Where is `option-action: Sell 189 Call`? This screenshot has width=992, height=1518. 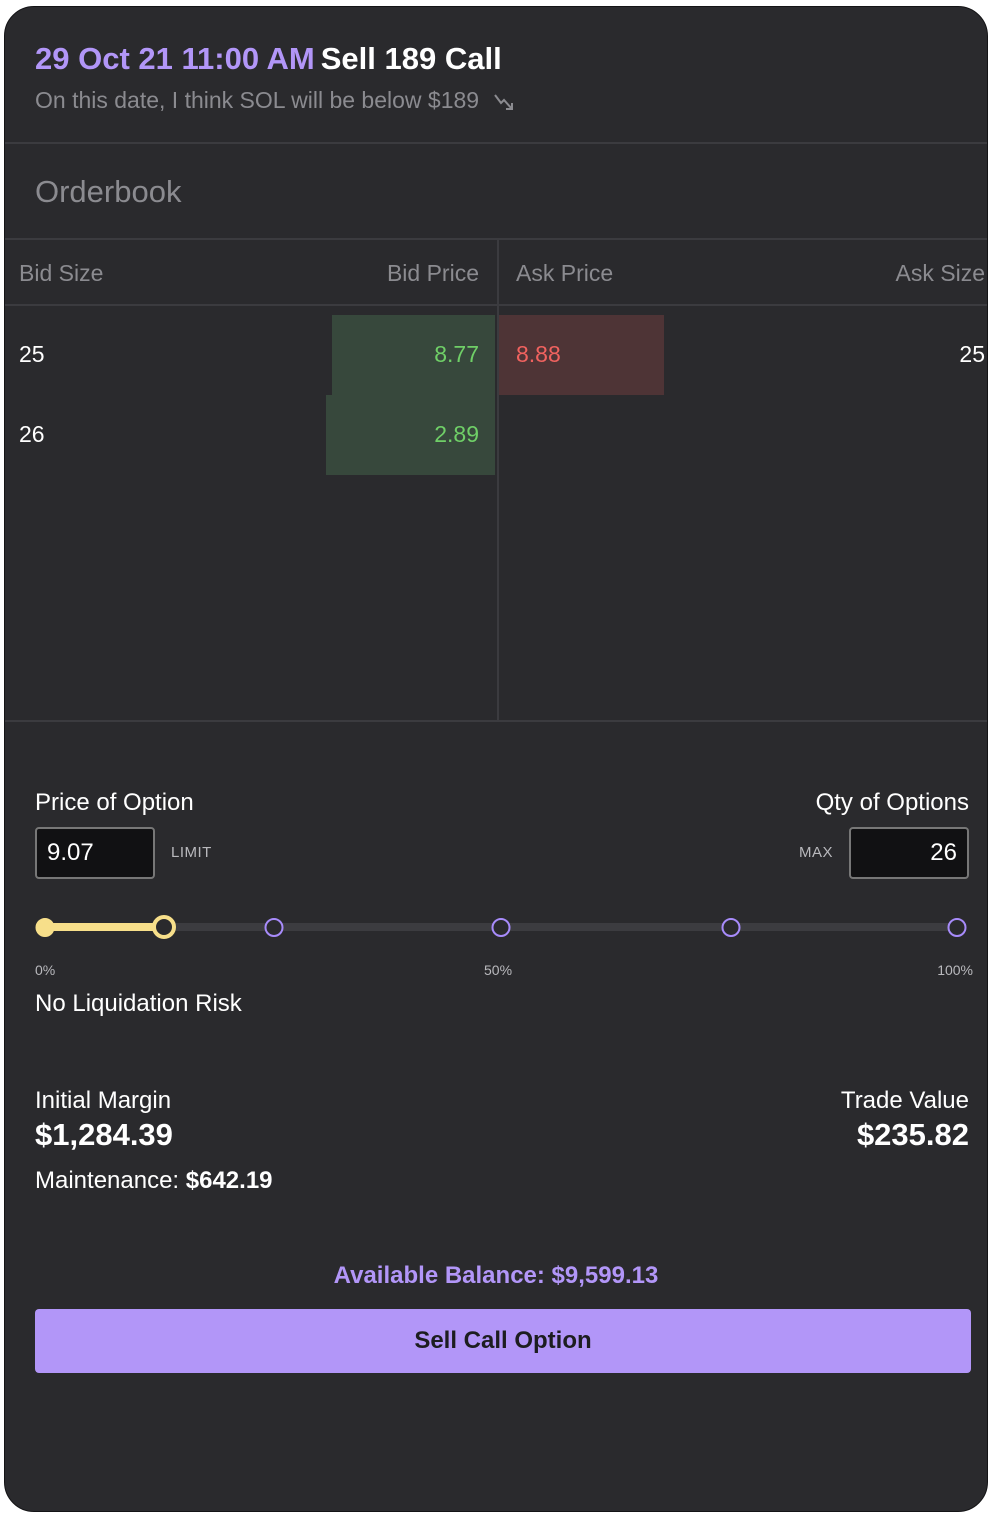 option-action: Sell 189 Call is located at coordinates (411, 58).